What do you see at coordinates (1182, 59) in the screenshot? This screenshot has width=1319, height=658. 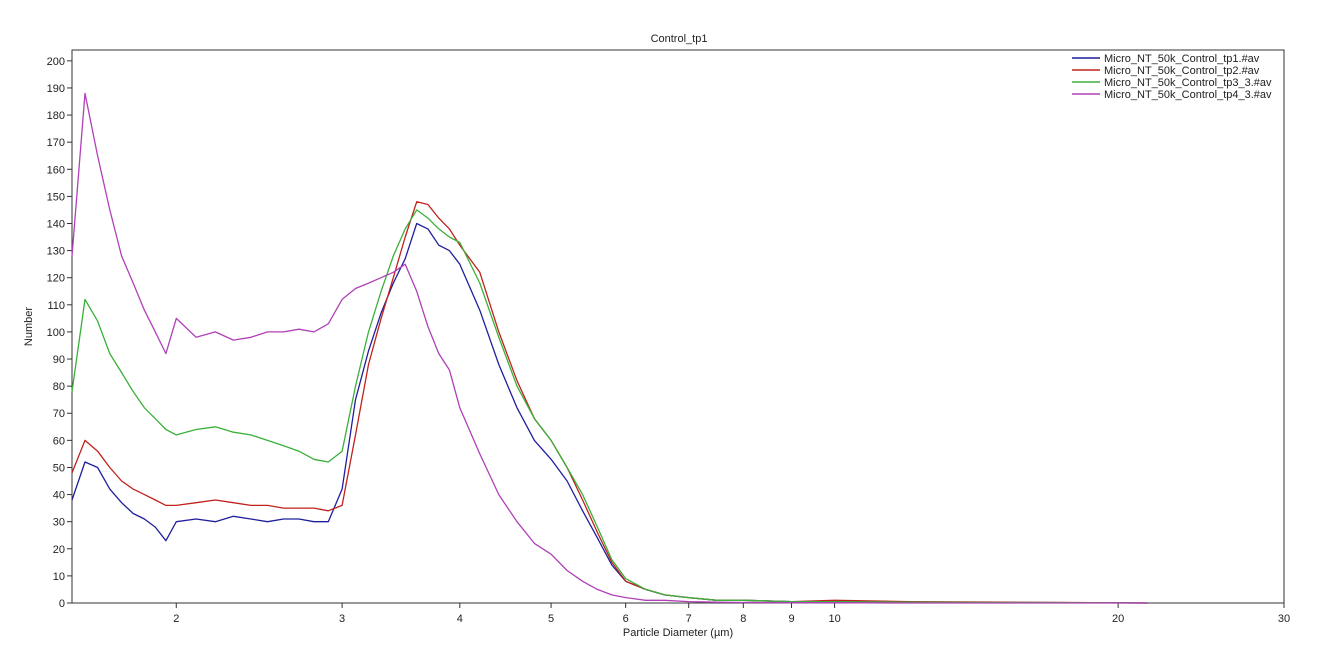 I see `legend-label-1: Micro_NT_50k_Control_tp1.#av` at bounding box center [1182, 59].